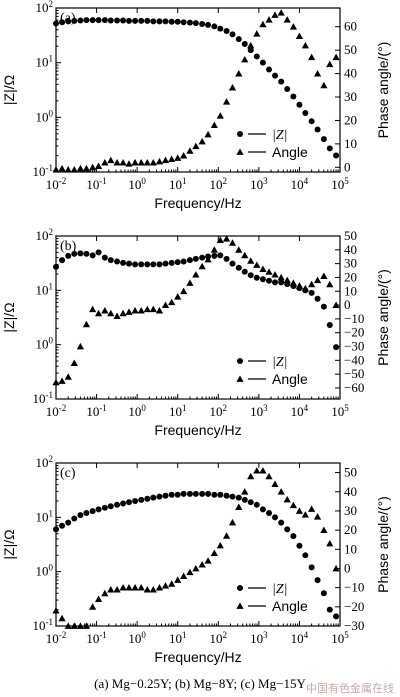 The image size is (400, 697). Describe the element at coordinates (347, 166) in the screenshot. I see `y-right-tick-label: 0` at that location.